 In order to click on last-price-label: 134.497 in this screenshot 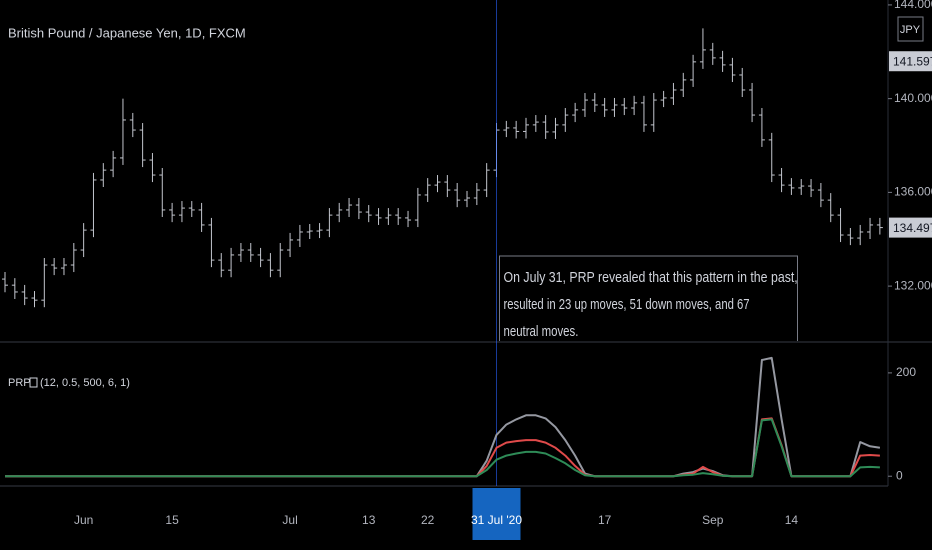, I will do `click(912, 228)`.